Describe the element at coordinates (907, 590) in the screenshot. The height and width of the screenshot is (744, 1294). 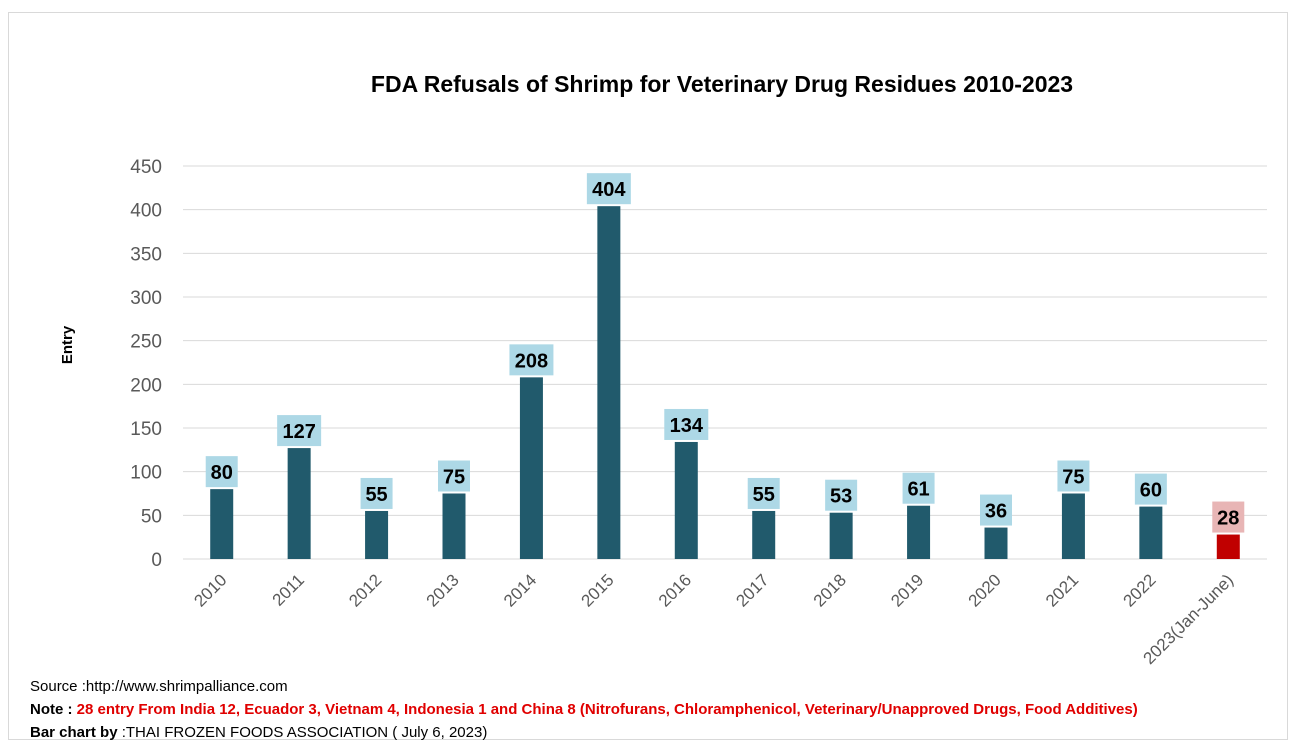
I see `x-tick-label: 2019` at that location.